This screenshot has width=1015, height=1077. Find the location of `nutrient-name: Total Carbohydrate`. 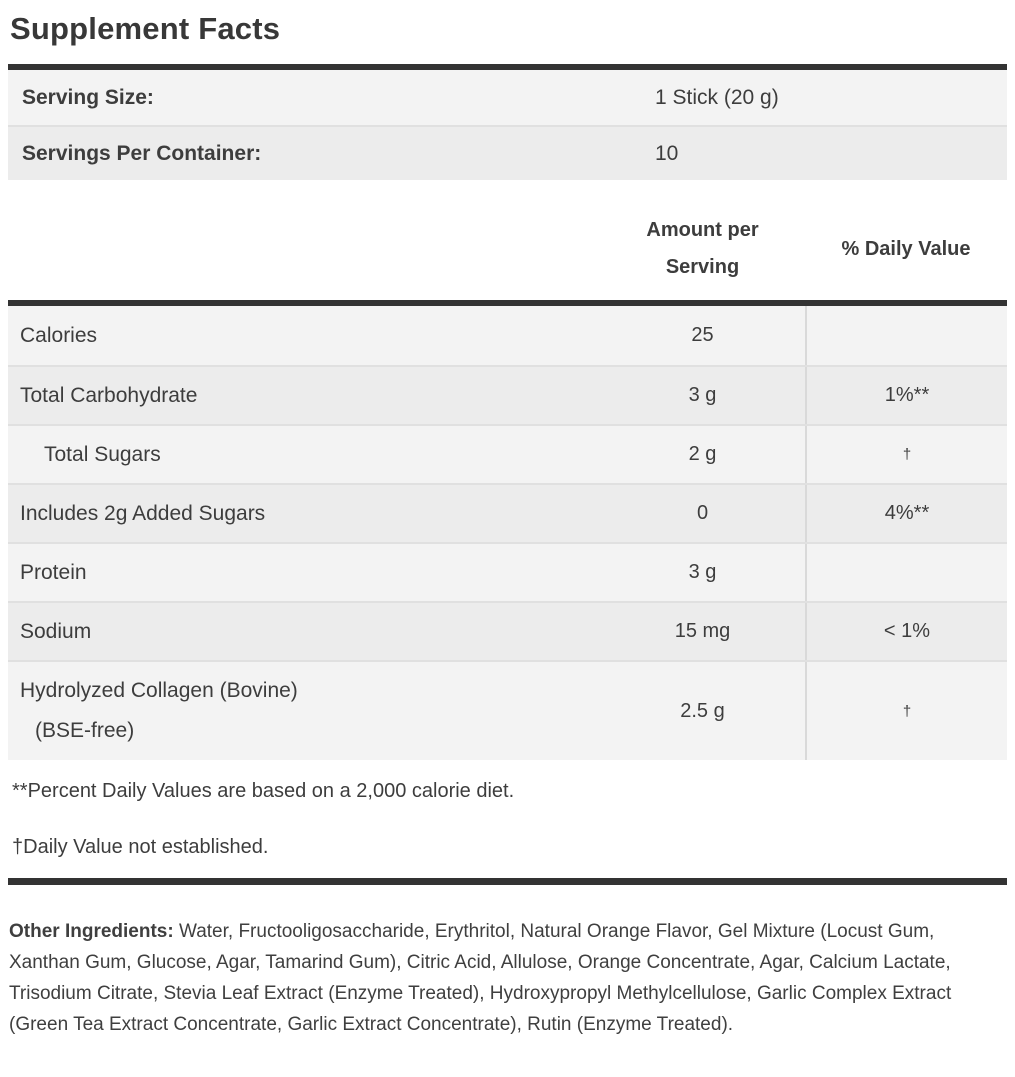

nutrient-name: Total Carbohydrate is located at coordinates (109, 395).